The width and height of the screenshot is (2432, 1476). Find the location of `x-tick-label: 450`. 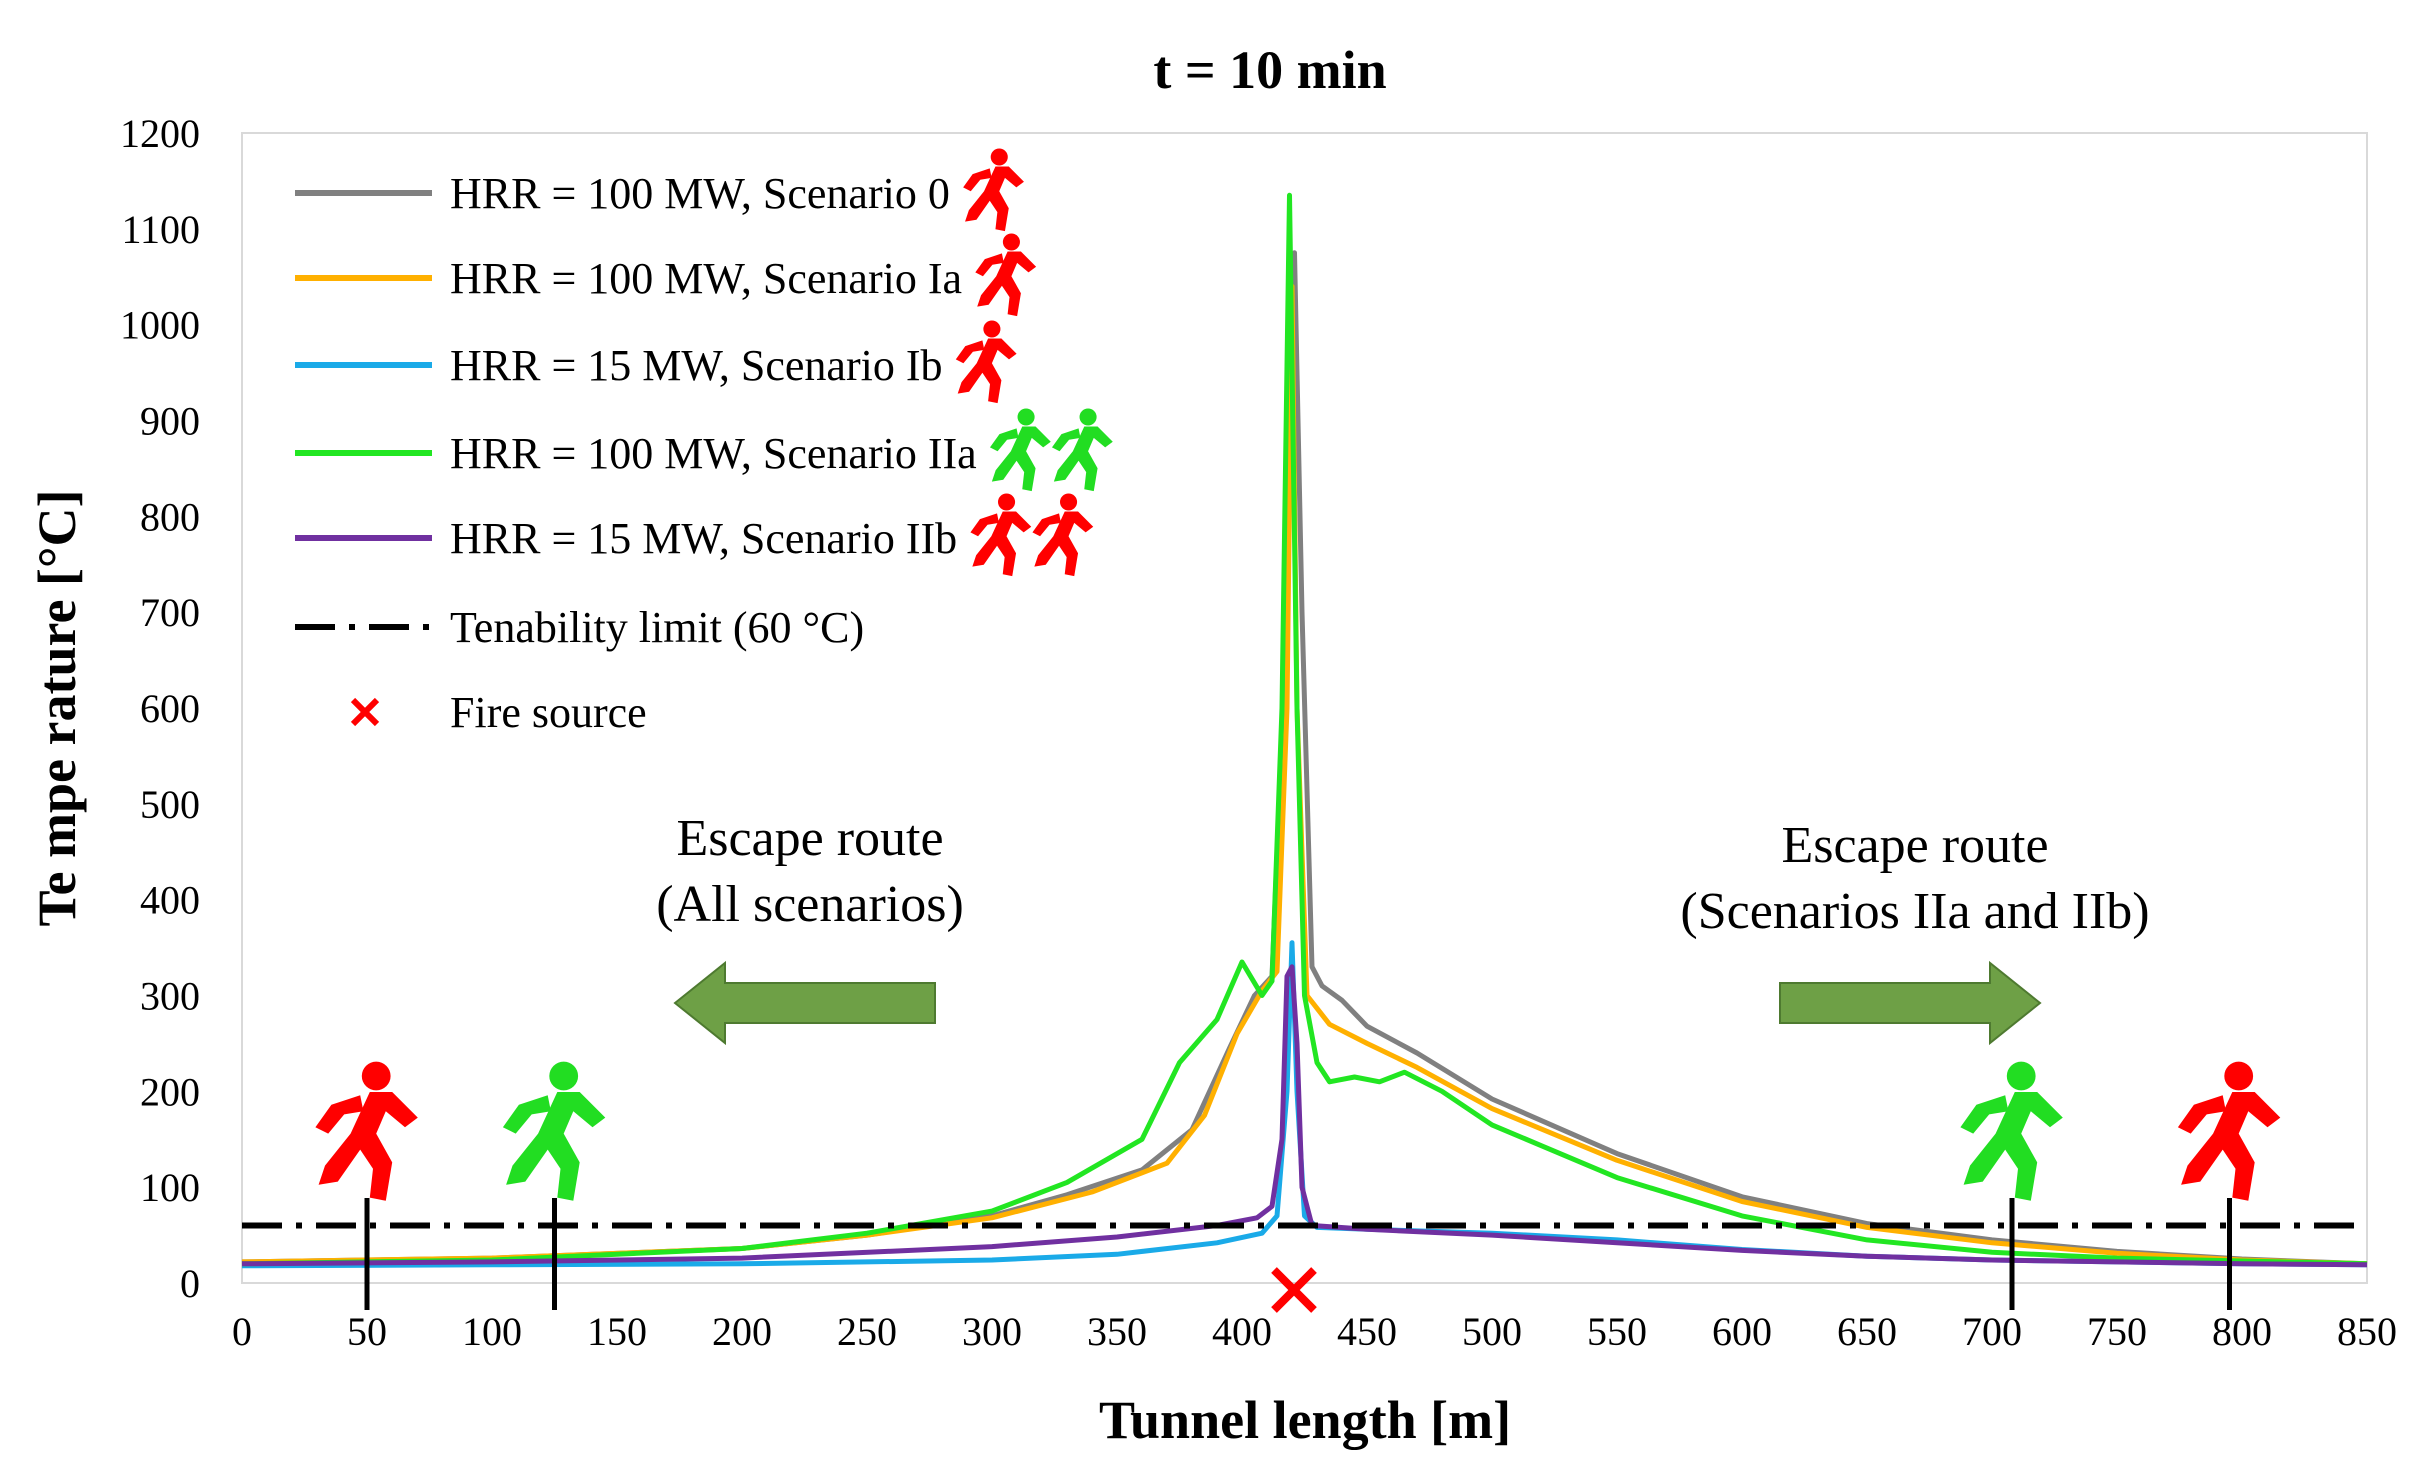

x-tick-label: 450 is located at coordinates (1367, 1331).